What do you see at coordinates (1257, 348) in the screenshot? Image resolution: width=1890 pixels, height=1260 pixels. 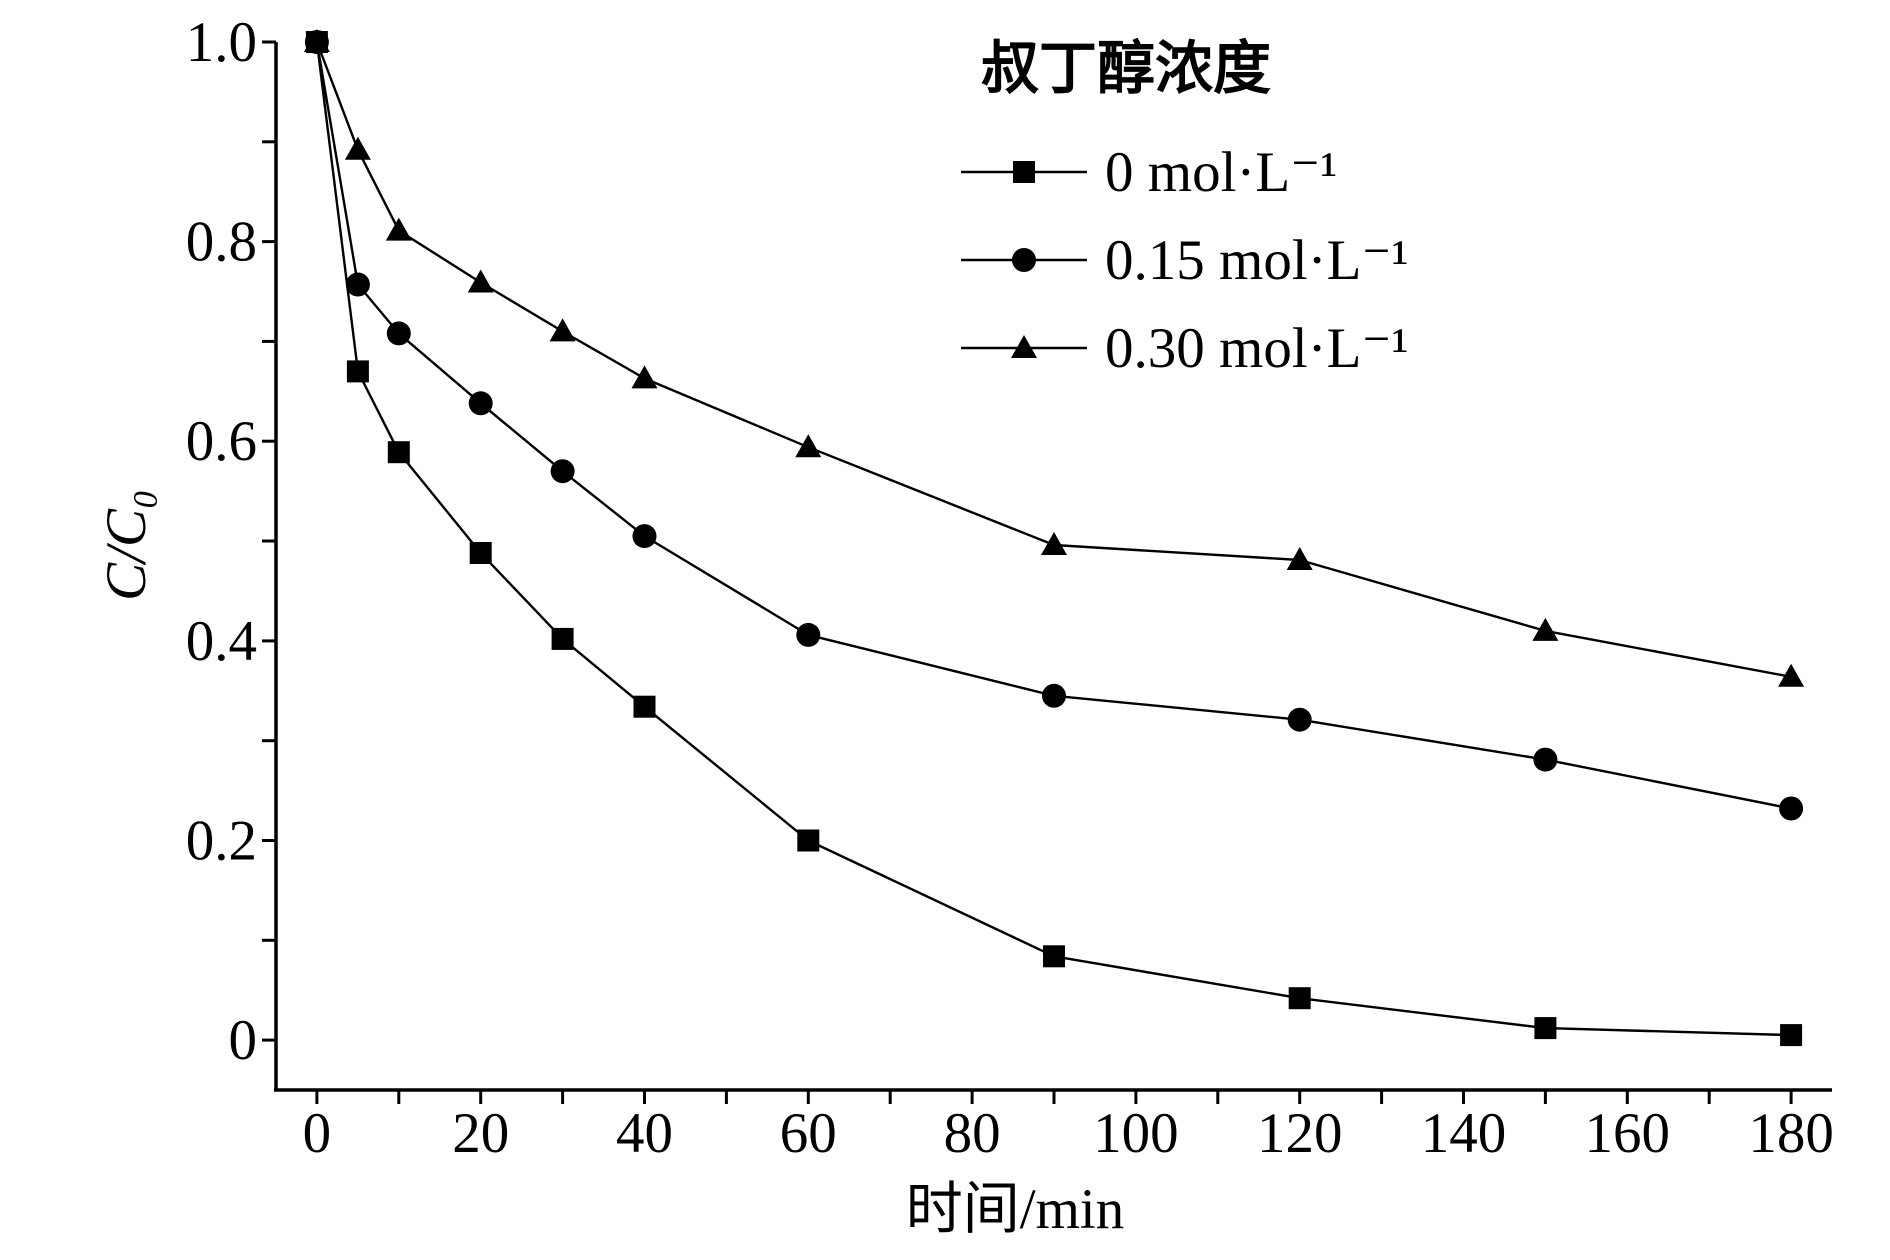 I see `legend-label: 0.30 mol·L⁻¹` at bounding box center [1257, 348].